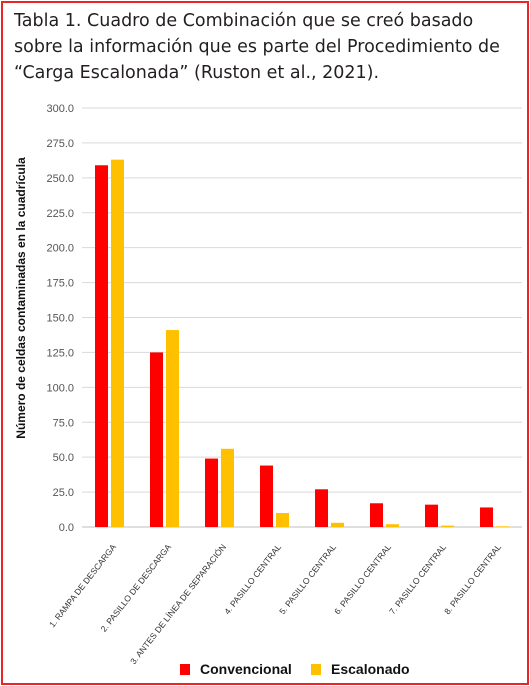 This screenshot has height=686, width=530. What do you see at coordinates (362, 579) in the screenshot?
I see `x-tick-label: 6. PASILLO CENTRAL` at bounding box center [362, 579].